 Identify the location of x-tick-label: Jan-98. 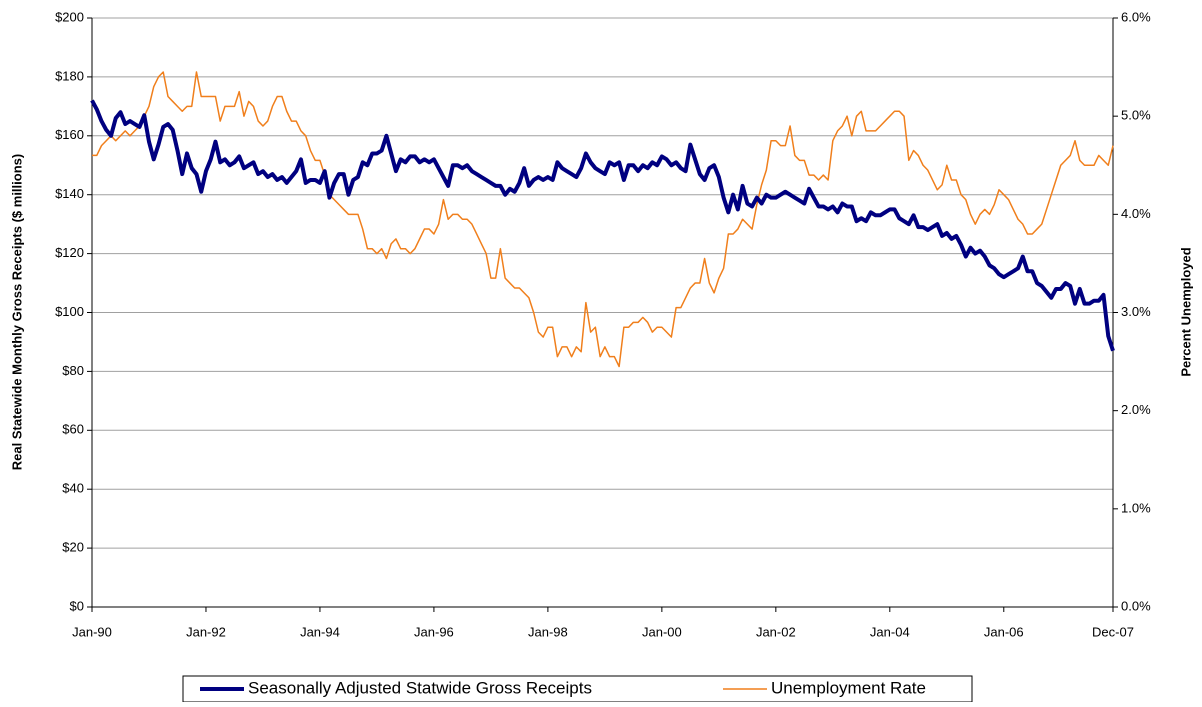
(548, 631).